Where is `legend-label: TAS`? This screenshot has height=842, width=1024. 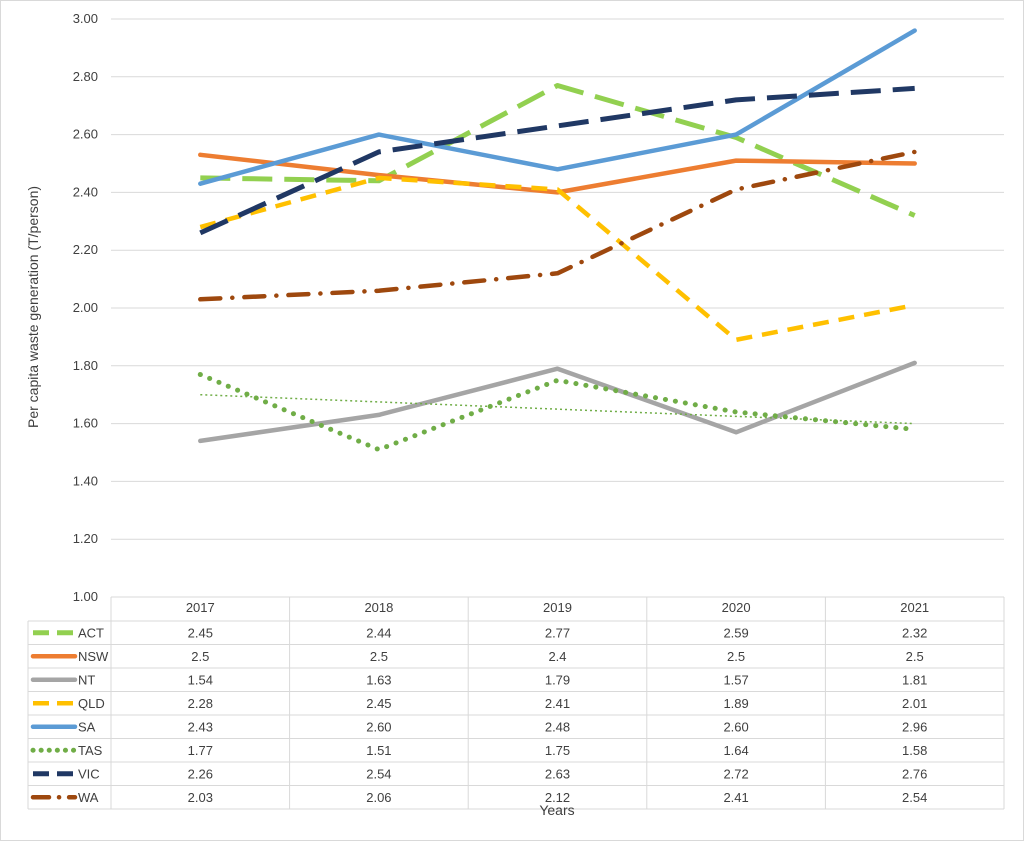
legend-label: TAS is located at coordinates (90, 750).